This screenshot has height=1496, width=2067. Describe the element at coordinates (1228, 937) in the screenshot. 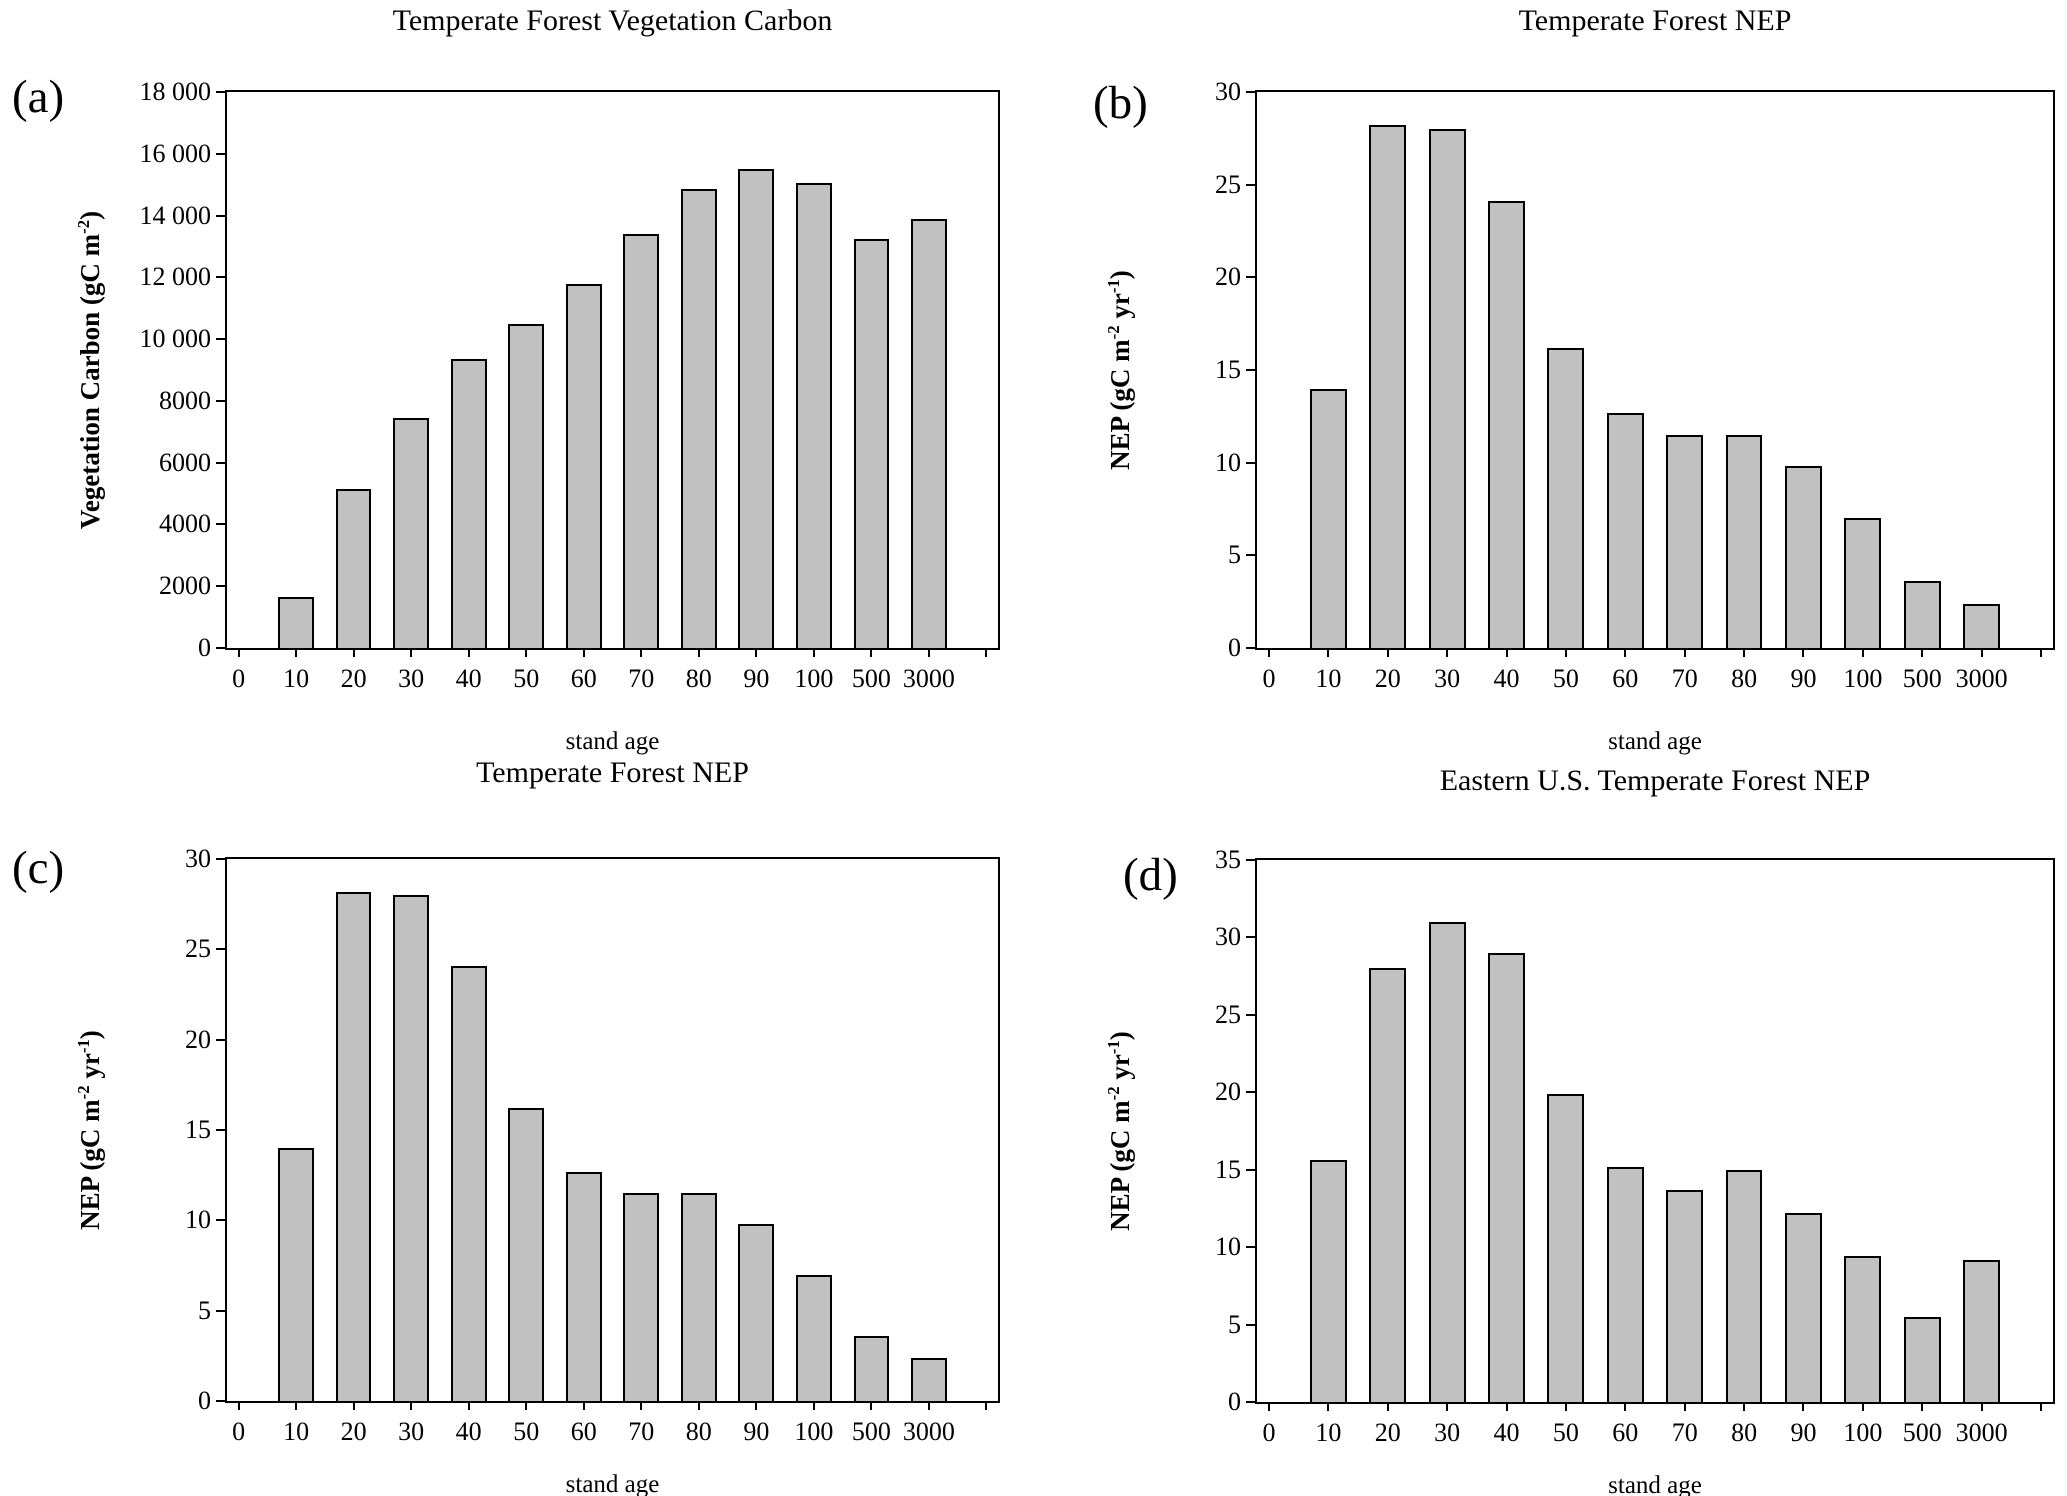

I see `y-tick-label: 30` at that location.